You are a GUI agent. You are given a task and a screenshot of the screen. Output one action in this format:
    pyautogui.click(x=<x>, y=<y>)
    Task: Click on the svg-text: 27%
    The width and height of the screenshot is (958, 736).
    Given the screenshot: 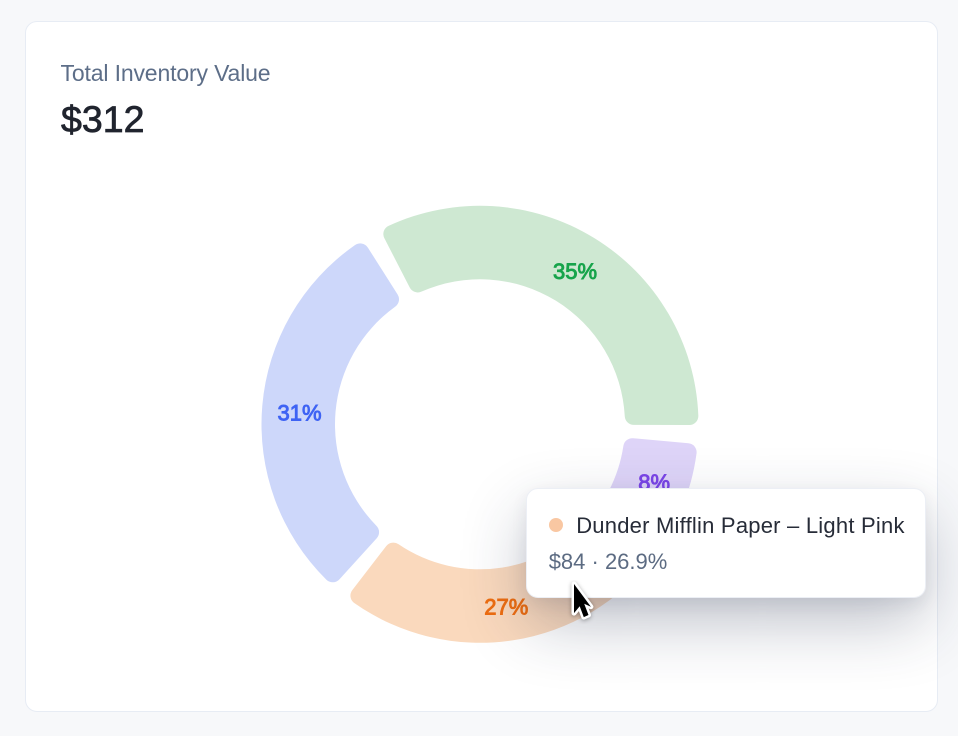 What is the action you would take?
    pyautogui.click(x=506, y=607)
    